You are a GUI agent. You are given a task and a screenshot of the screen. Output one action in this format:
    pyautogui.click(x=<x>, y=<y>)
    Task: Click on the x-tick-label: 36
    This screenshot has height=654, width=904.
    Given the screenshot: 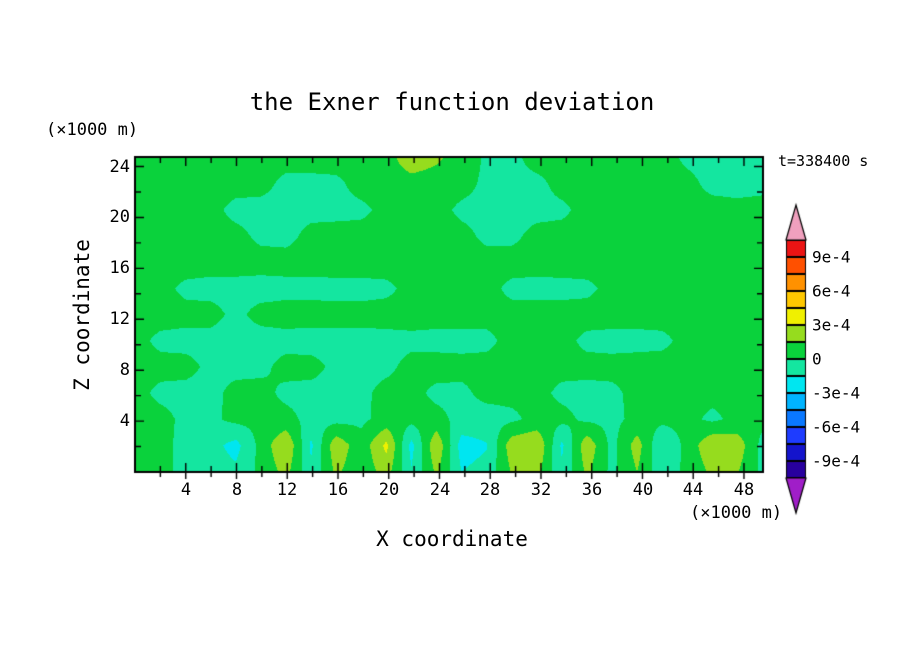 What is the action you would take?
    pyautogui.click(x=592, y=490)
    